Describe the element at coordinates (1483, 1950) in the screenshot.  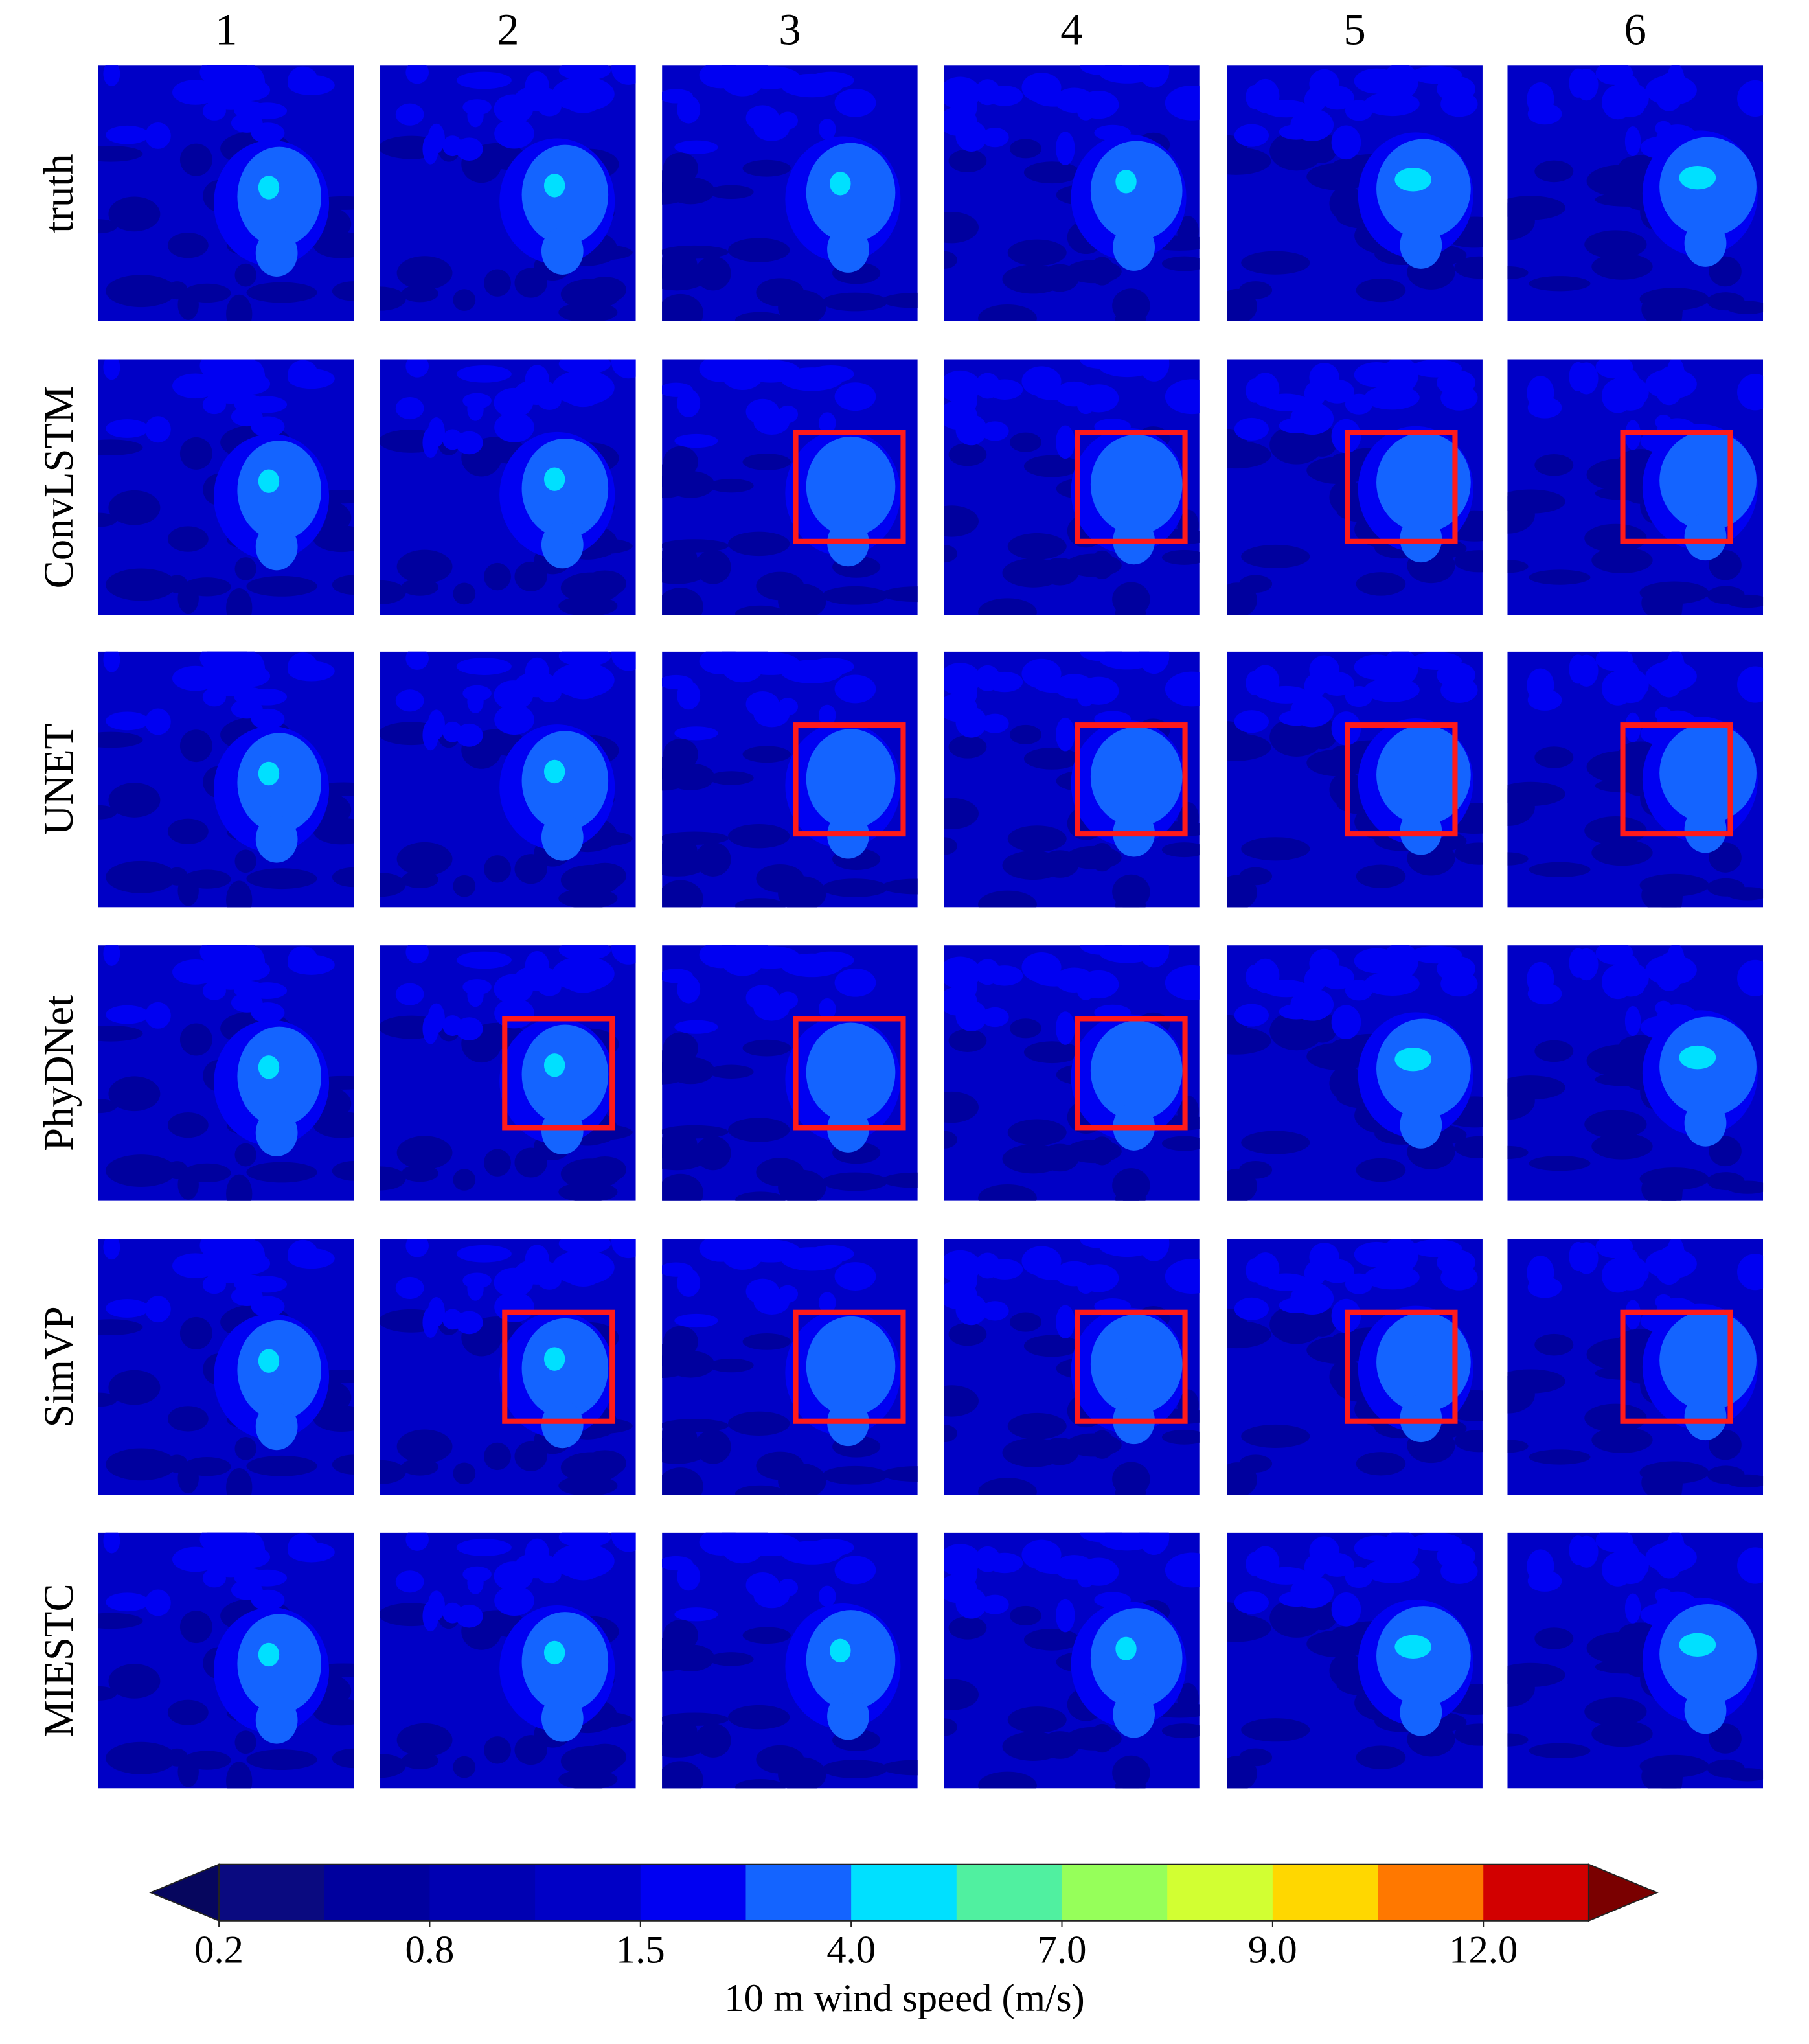
I see `colorbar-tick-label: 12.0` at that location.